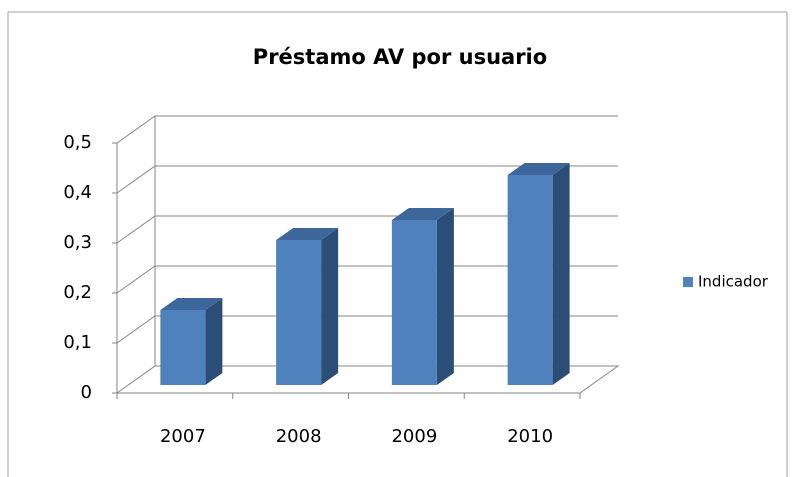 The height and width of the screenshot is (477, 795). I want to click on x-tick-label: 2009, so click(414, 436).